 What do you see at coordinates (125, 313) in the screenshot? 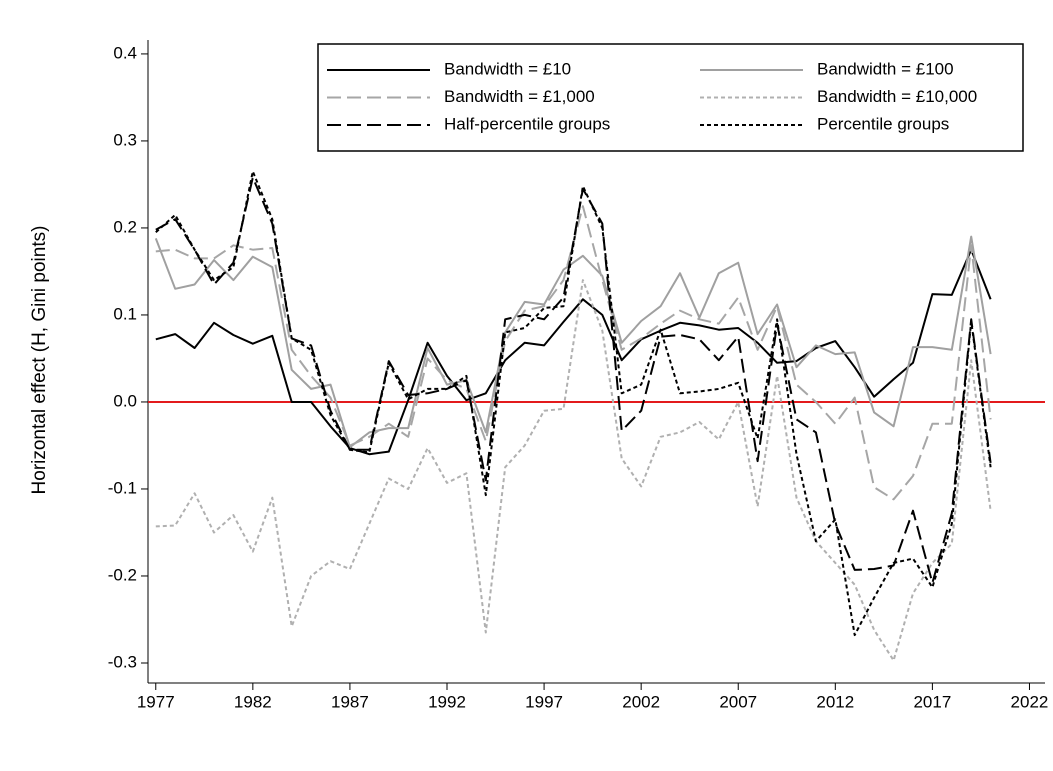
I see `y-tick-label: 0.1` at bounding box center [125, 313].